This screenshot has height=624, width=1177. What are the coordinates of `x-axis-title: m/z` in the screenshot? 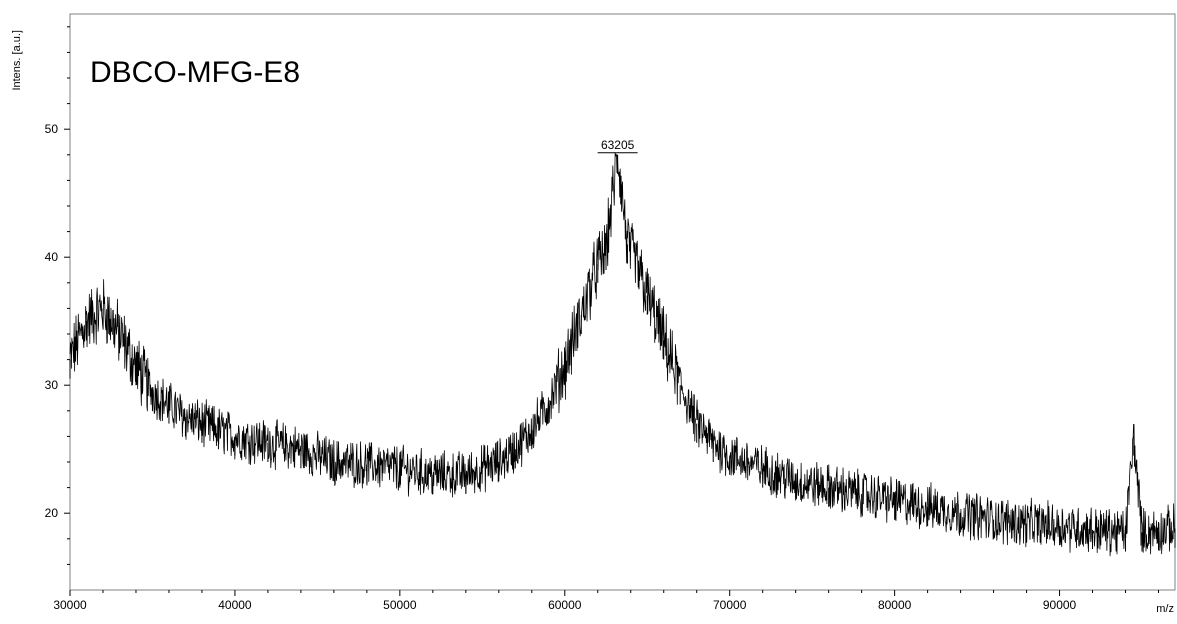 It's located at (1165, 609).